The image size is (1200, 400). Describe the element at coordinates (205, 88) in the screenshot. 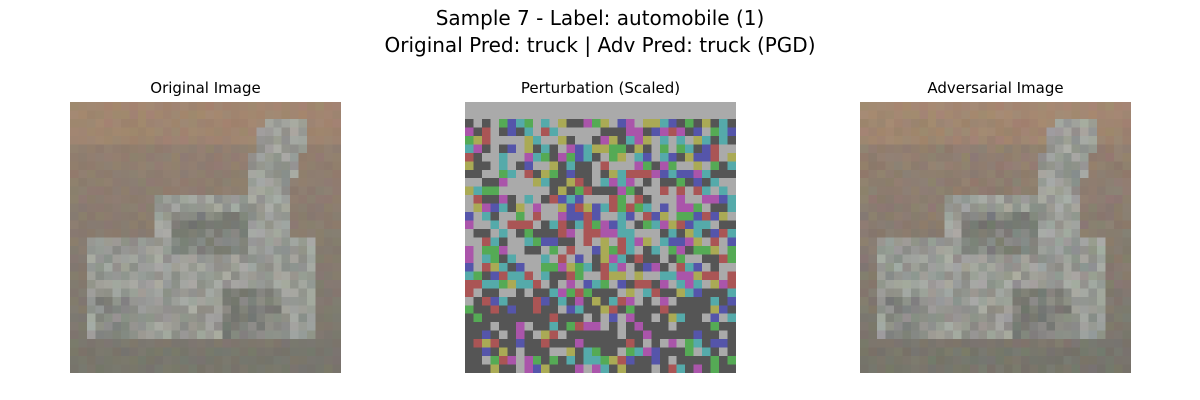

I see `panel-title-original: Original Image` at that location.